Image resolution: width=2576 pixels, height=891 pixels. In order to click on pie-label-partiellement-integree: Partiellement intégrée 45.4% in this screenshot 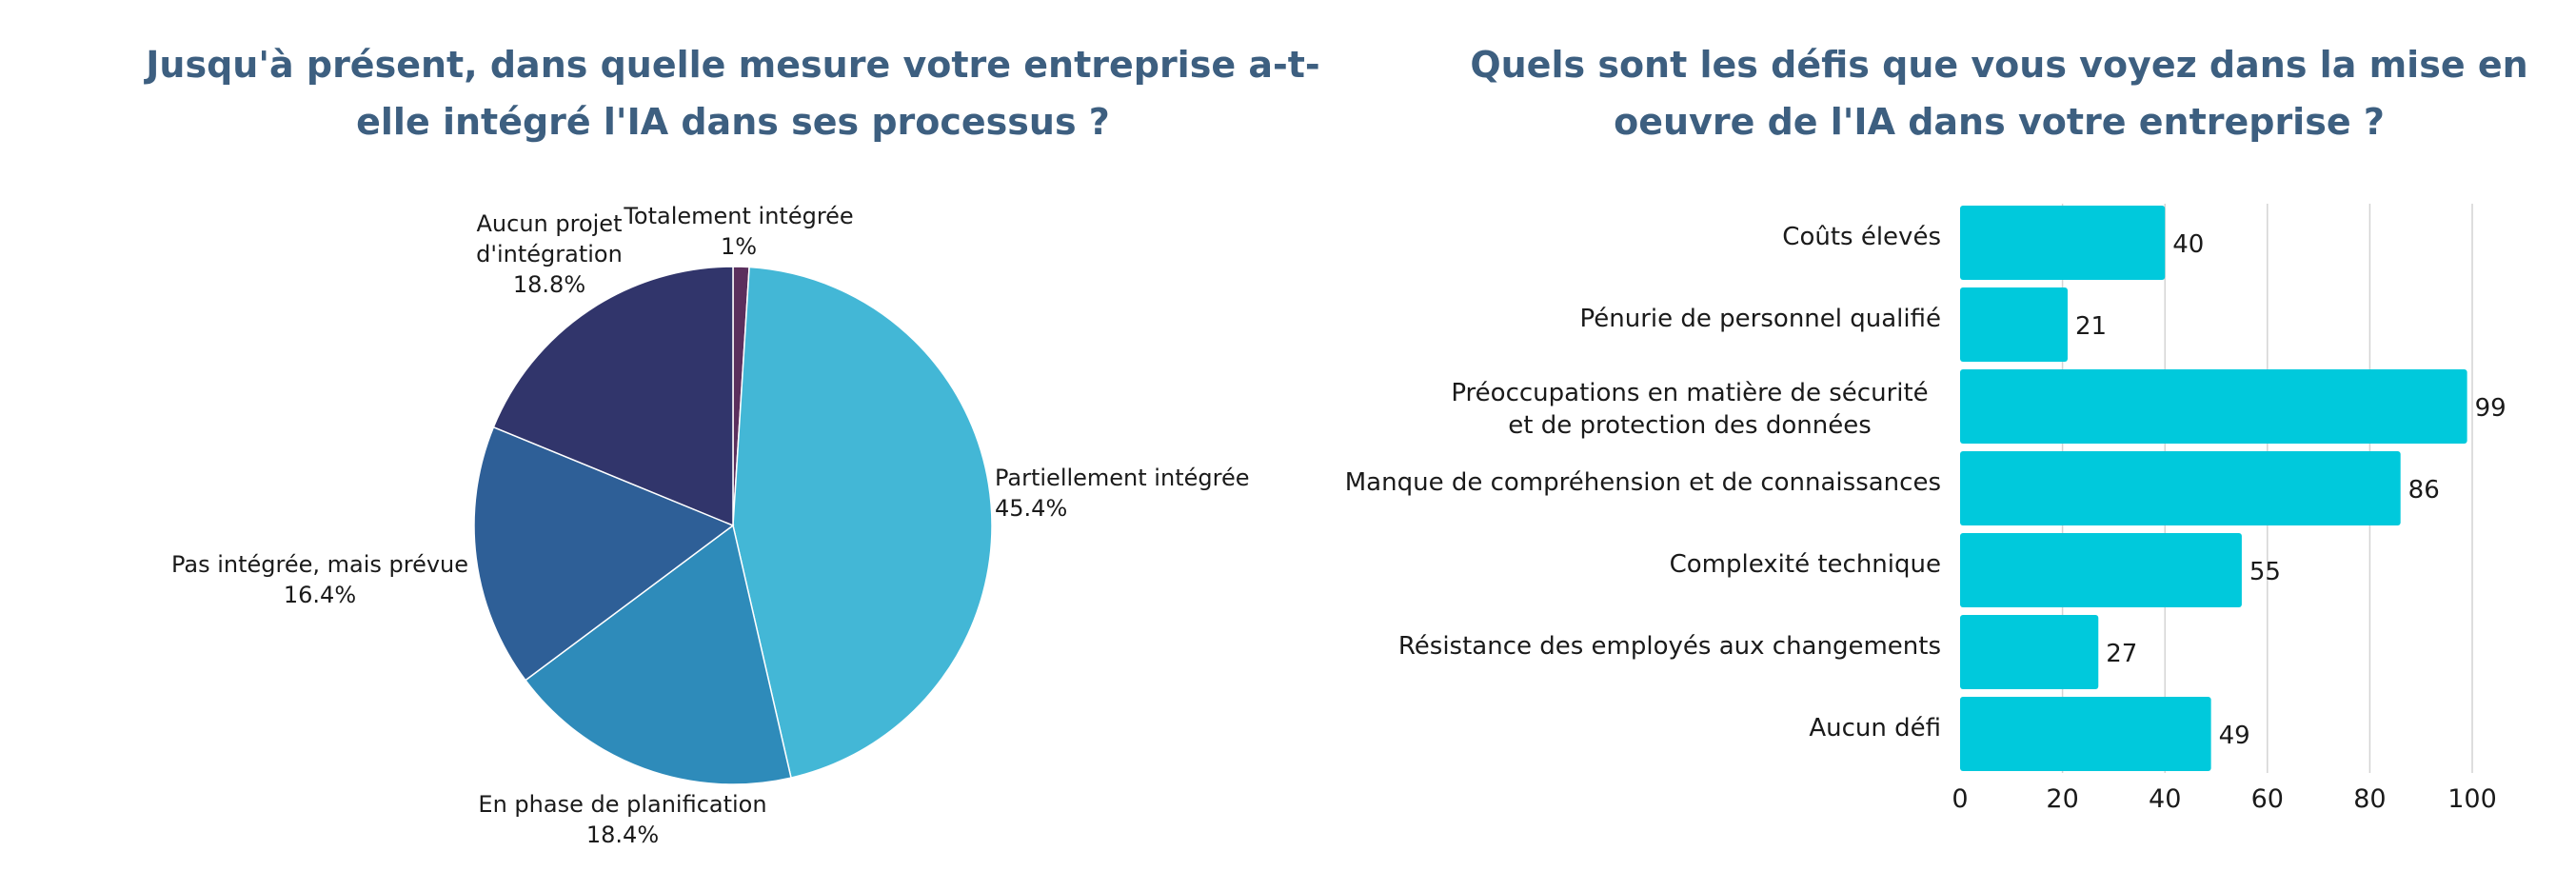, I will do `click(1122, 494)`.